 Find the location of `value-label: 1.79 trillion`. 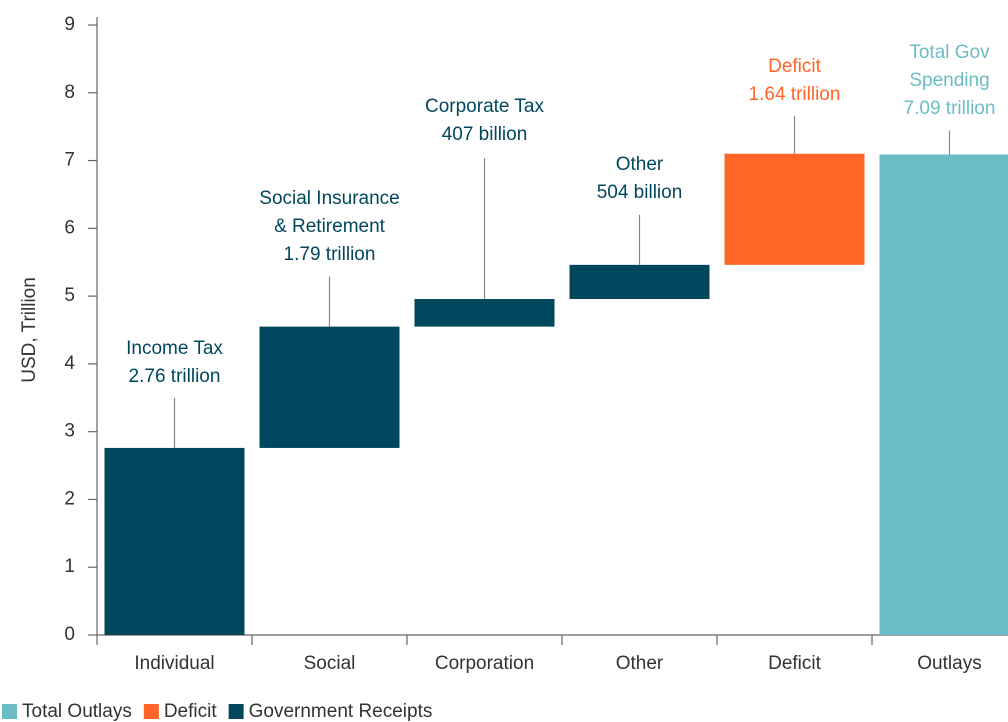

value-label: 1.79 trillion is located at coordinates (330, 254).